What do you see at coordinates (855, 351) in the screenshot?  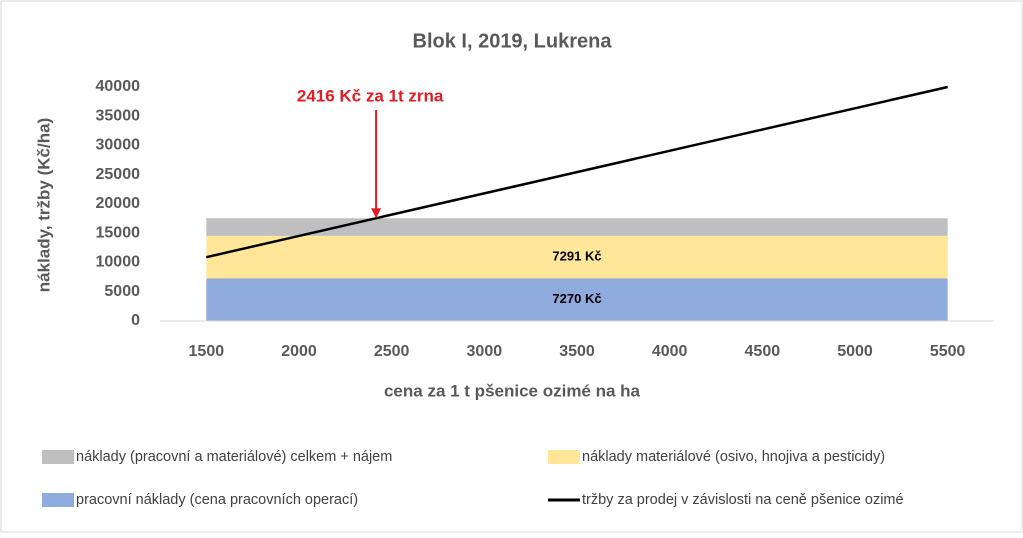 I see `x-tick-label: 5000` at bounding box center [855, 351].